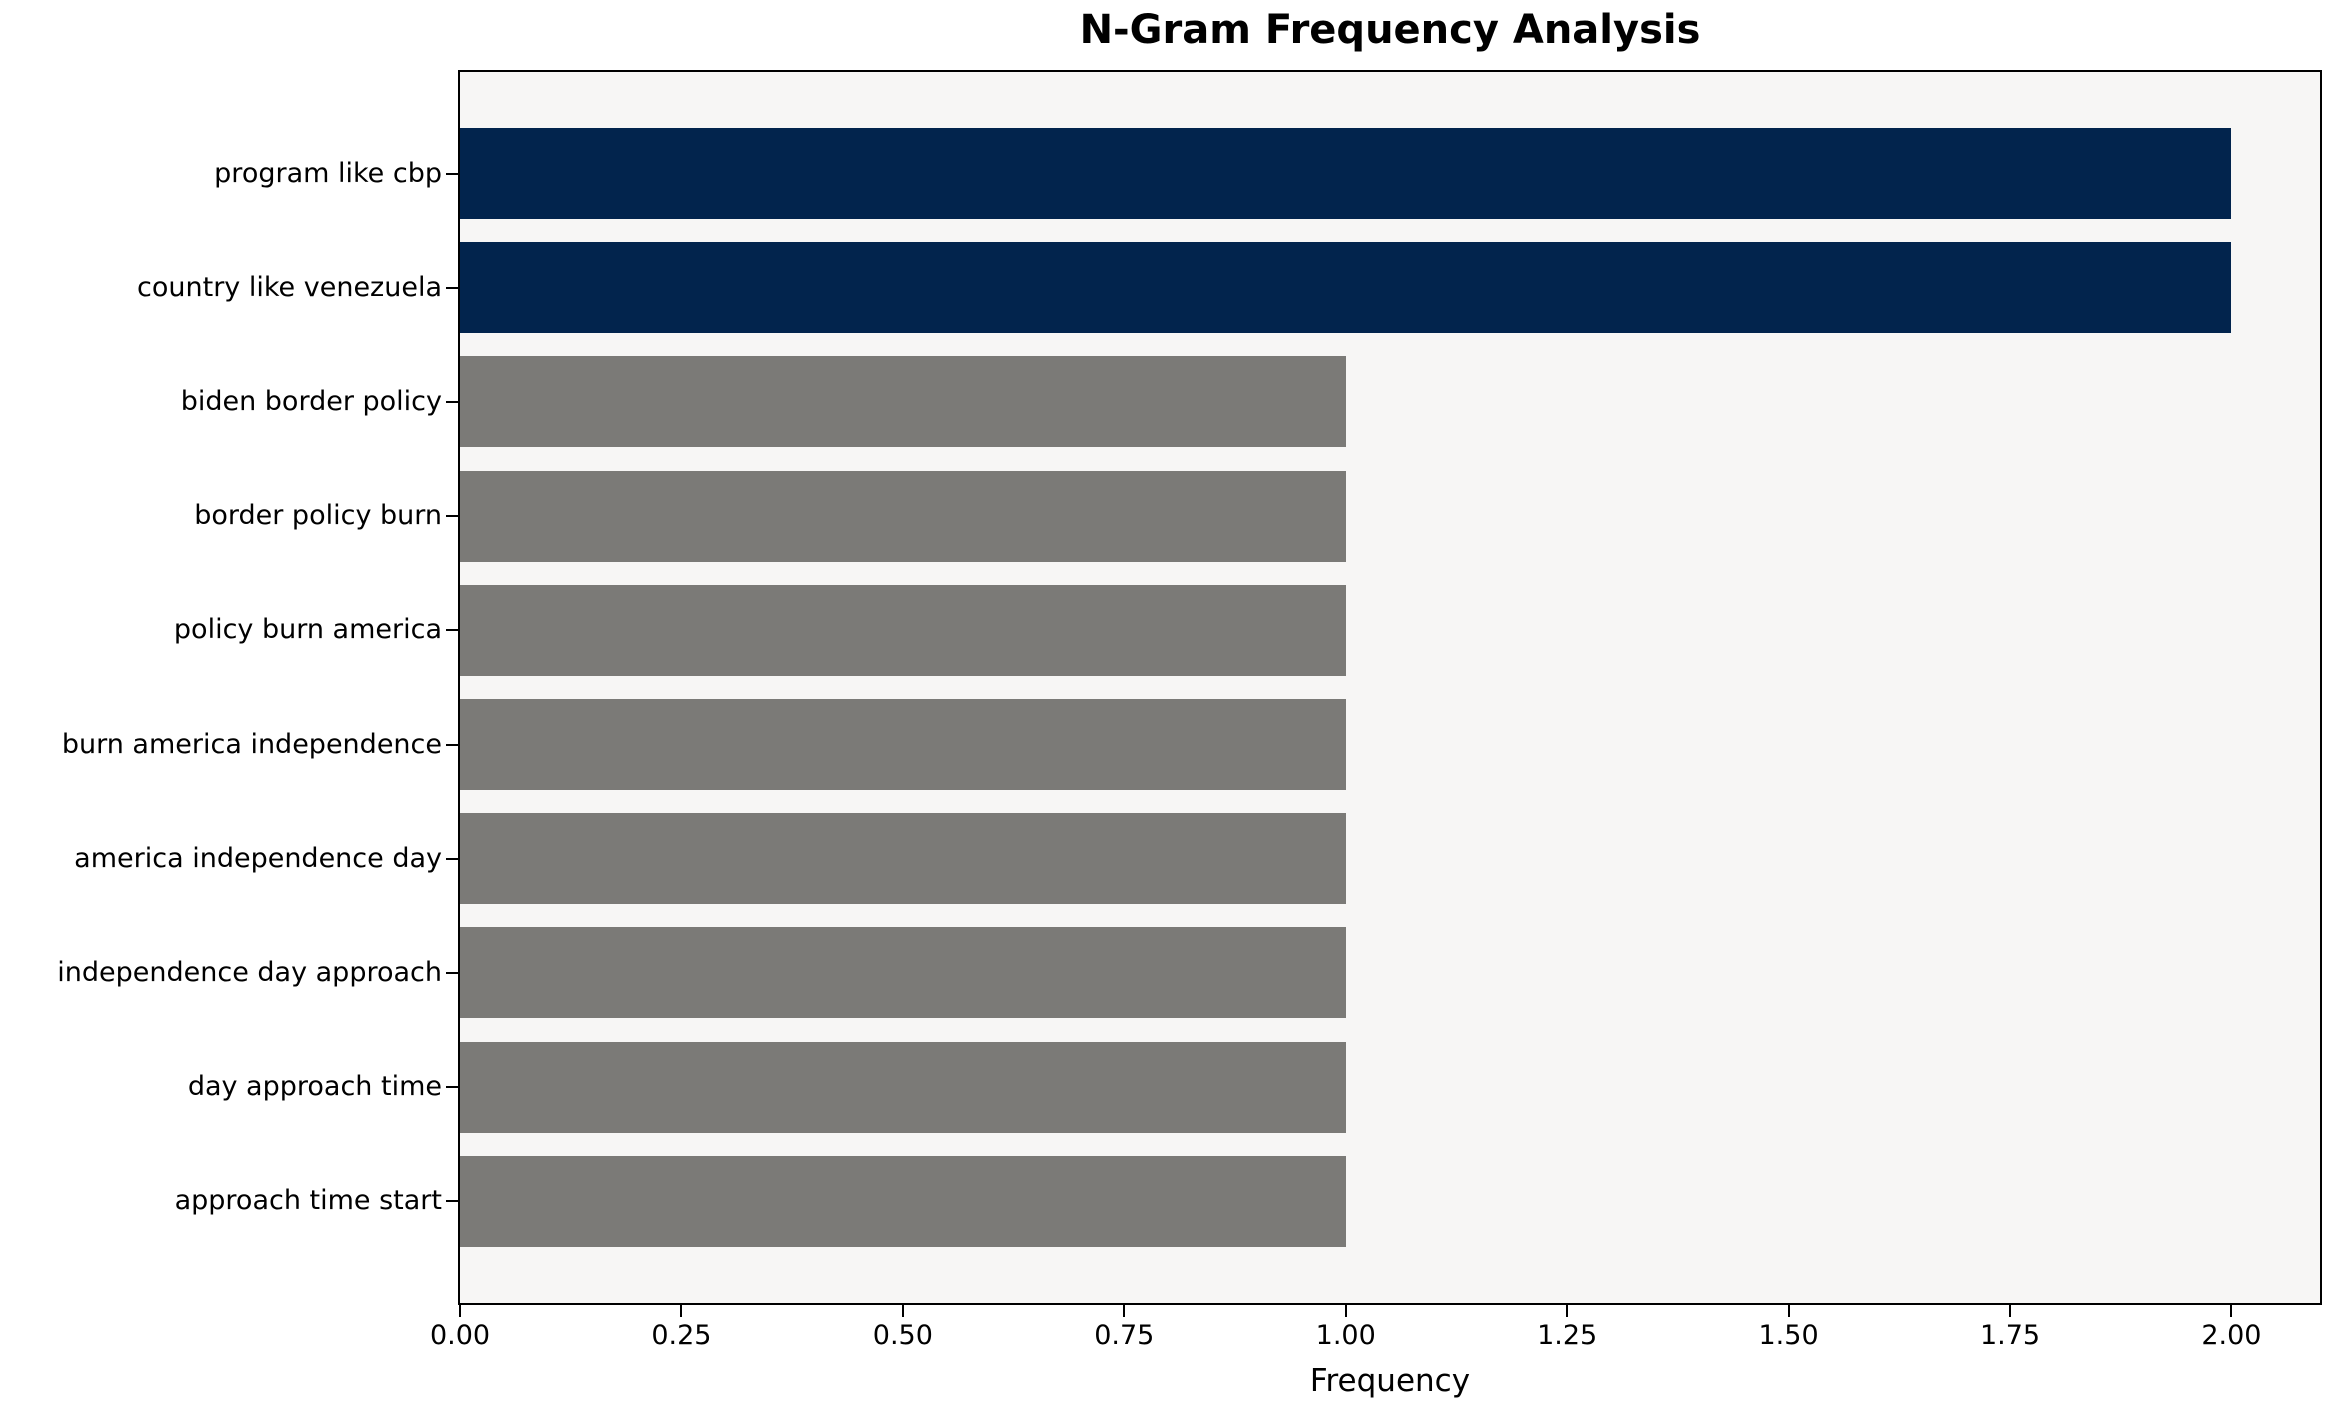 This screenshot has width=2340, height=1414. Describe the element at coordinates (1390, 1381) in the screenshot. I see `x-axis-label: Frequency` at that location.